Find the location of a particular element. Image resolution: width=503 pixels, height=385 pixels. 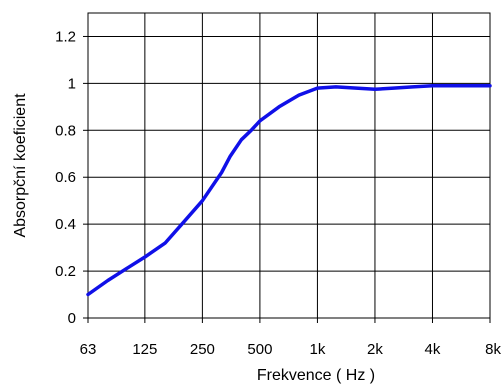

x-tick-label: 8k is located at coordinates (493, 349).